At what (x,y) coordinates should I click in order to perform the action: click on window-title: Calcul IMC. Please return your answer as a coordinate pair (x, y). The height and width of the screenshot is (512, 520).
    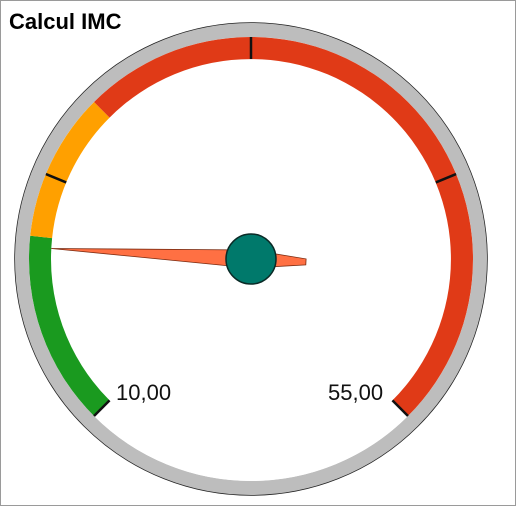
    Looking at the image, I should click on (65, 21).